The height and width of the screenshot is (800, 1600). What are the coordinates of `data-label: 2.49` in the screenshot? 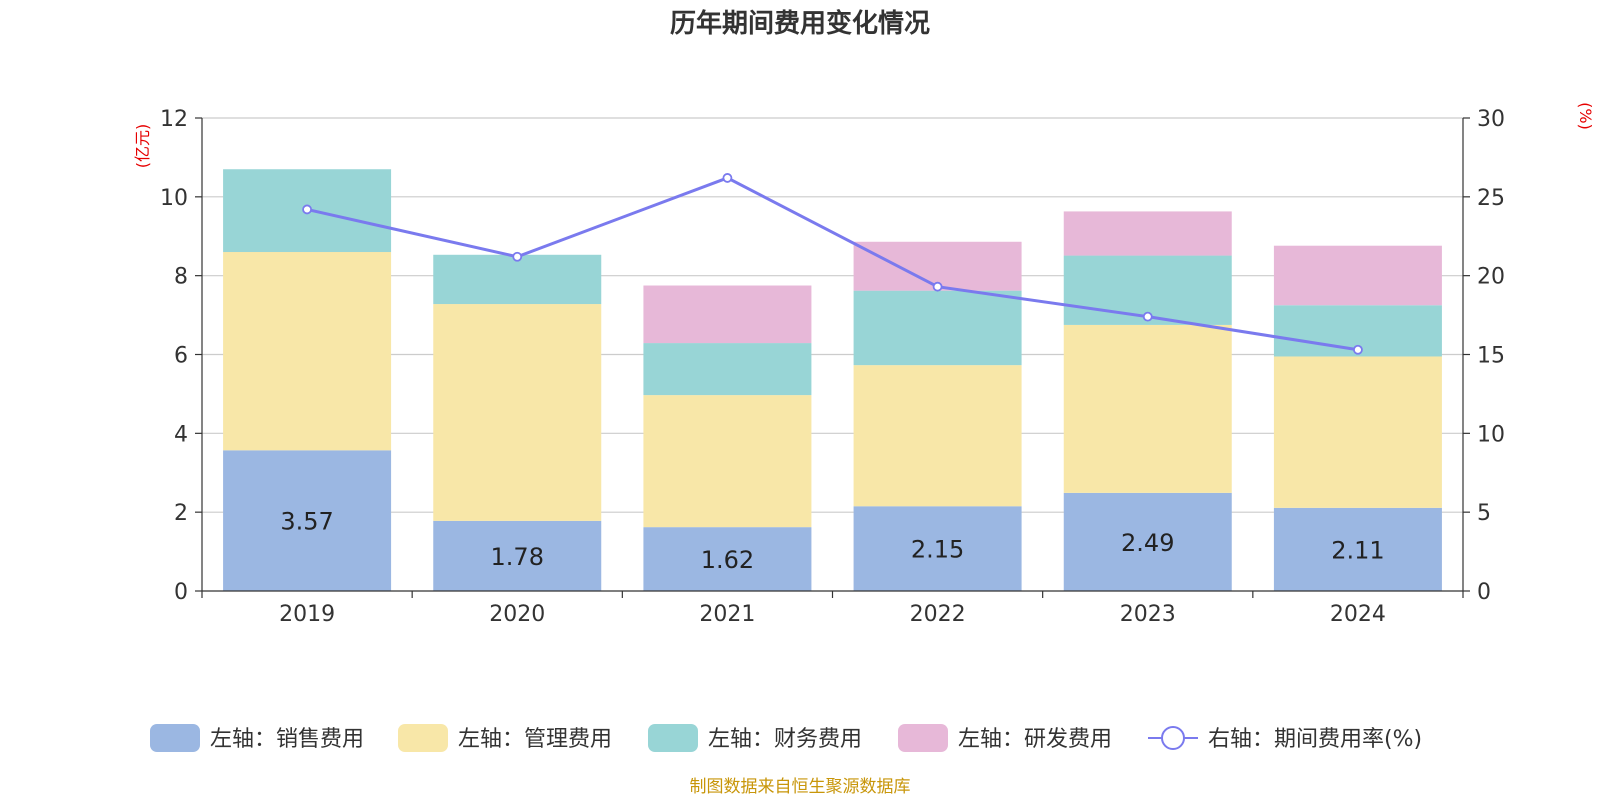 It's located at (1147, 543).